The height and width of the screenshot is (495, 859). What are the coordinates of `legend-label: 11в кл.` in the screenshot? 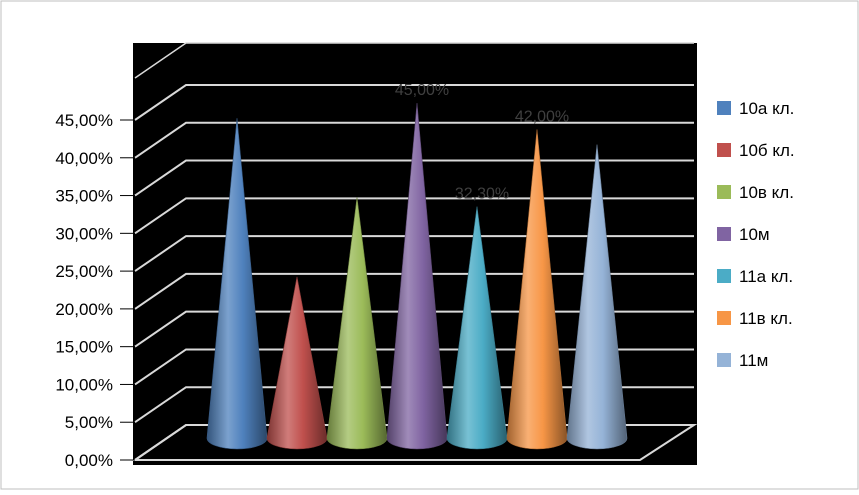 It's located at (766, 318).